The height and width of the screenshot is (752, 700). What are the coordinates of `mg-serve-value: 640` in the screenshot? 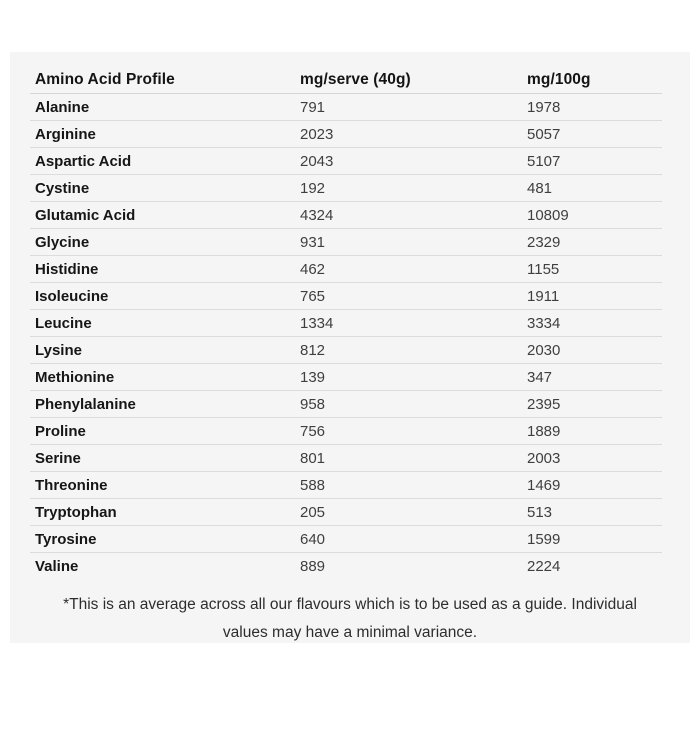 It's located at (313, 539).